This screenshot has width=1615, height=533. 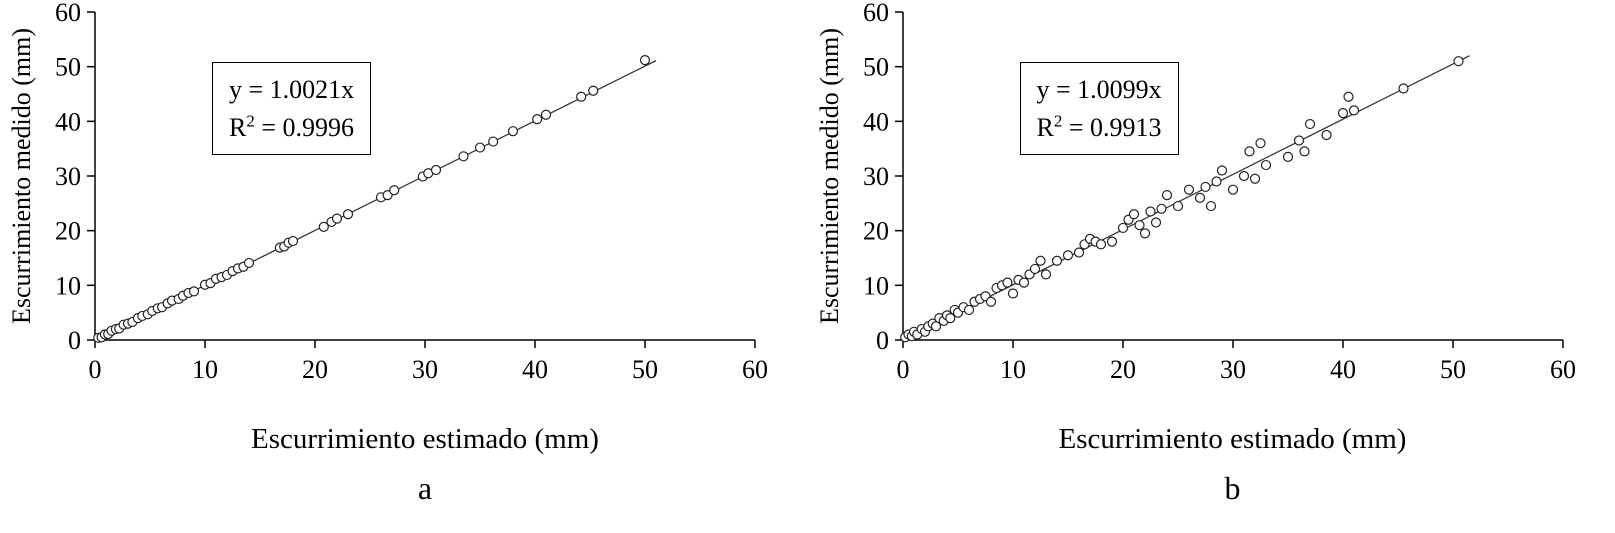 What do you see at coordinates (292, 109) in the screenshot?
I see `equation-box: y = 1.0021x R2 = 0.9996` at bounding box center [292, 109].